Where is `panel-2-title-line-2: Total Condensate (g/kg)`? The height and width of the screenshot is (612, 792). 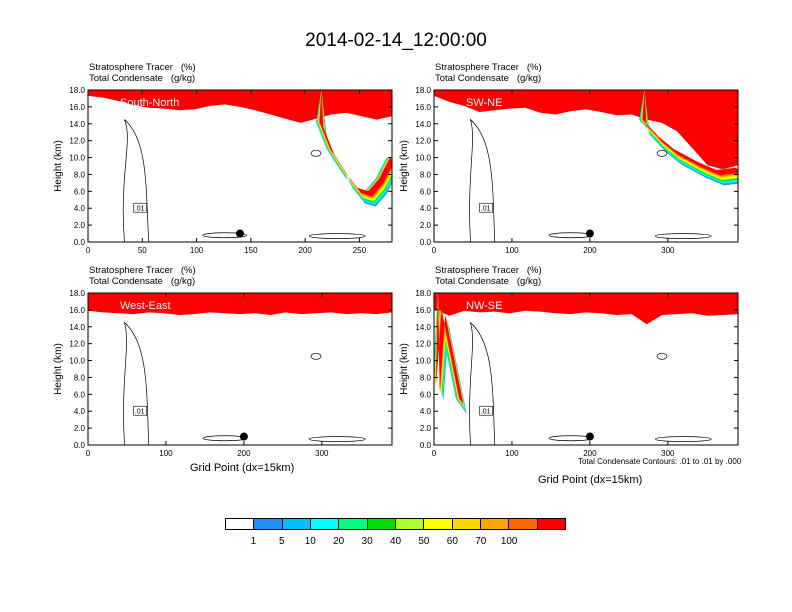 panel-2-title-line-2: Total Condensate (g/kg) is located at coordinates (488, 78).